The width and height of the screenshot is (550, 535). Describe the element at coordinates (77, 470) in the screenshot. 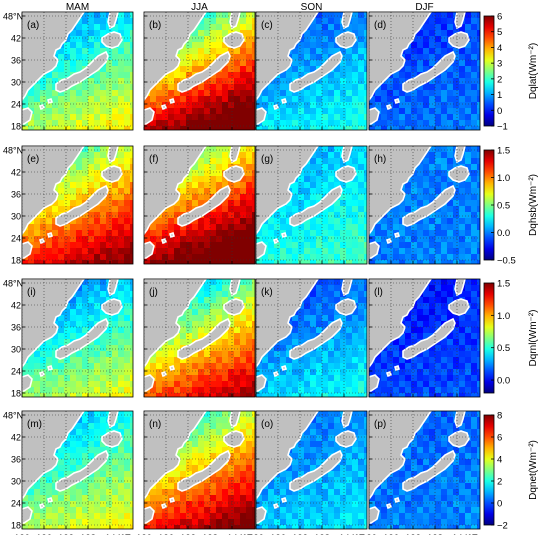

I see `map-panel-m: (m)` at that location.